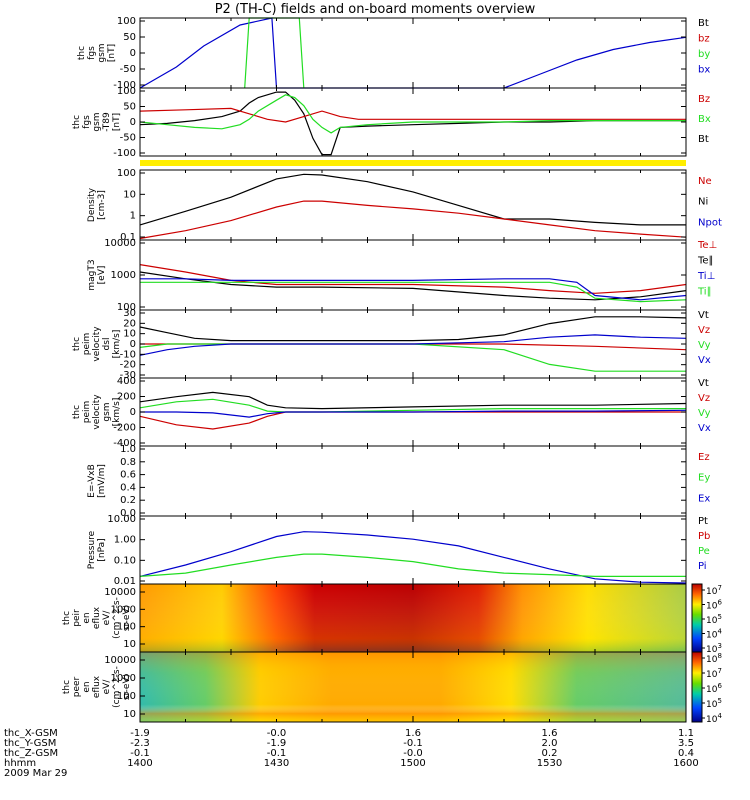 This screenshot has width=750, height=800. Describe the element at coordinates (92, 481) in the screenshot. I see `y-axis-label: E=-VxB` at that location.